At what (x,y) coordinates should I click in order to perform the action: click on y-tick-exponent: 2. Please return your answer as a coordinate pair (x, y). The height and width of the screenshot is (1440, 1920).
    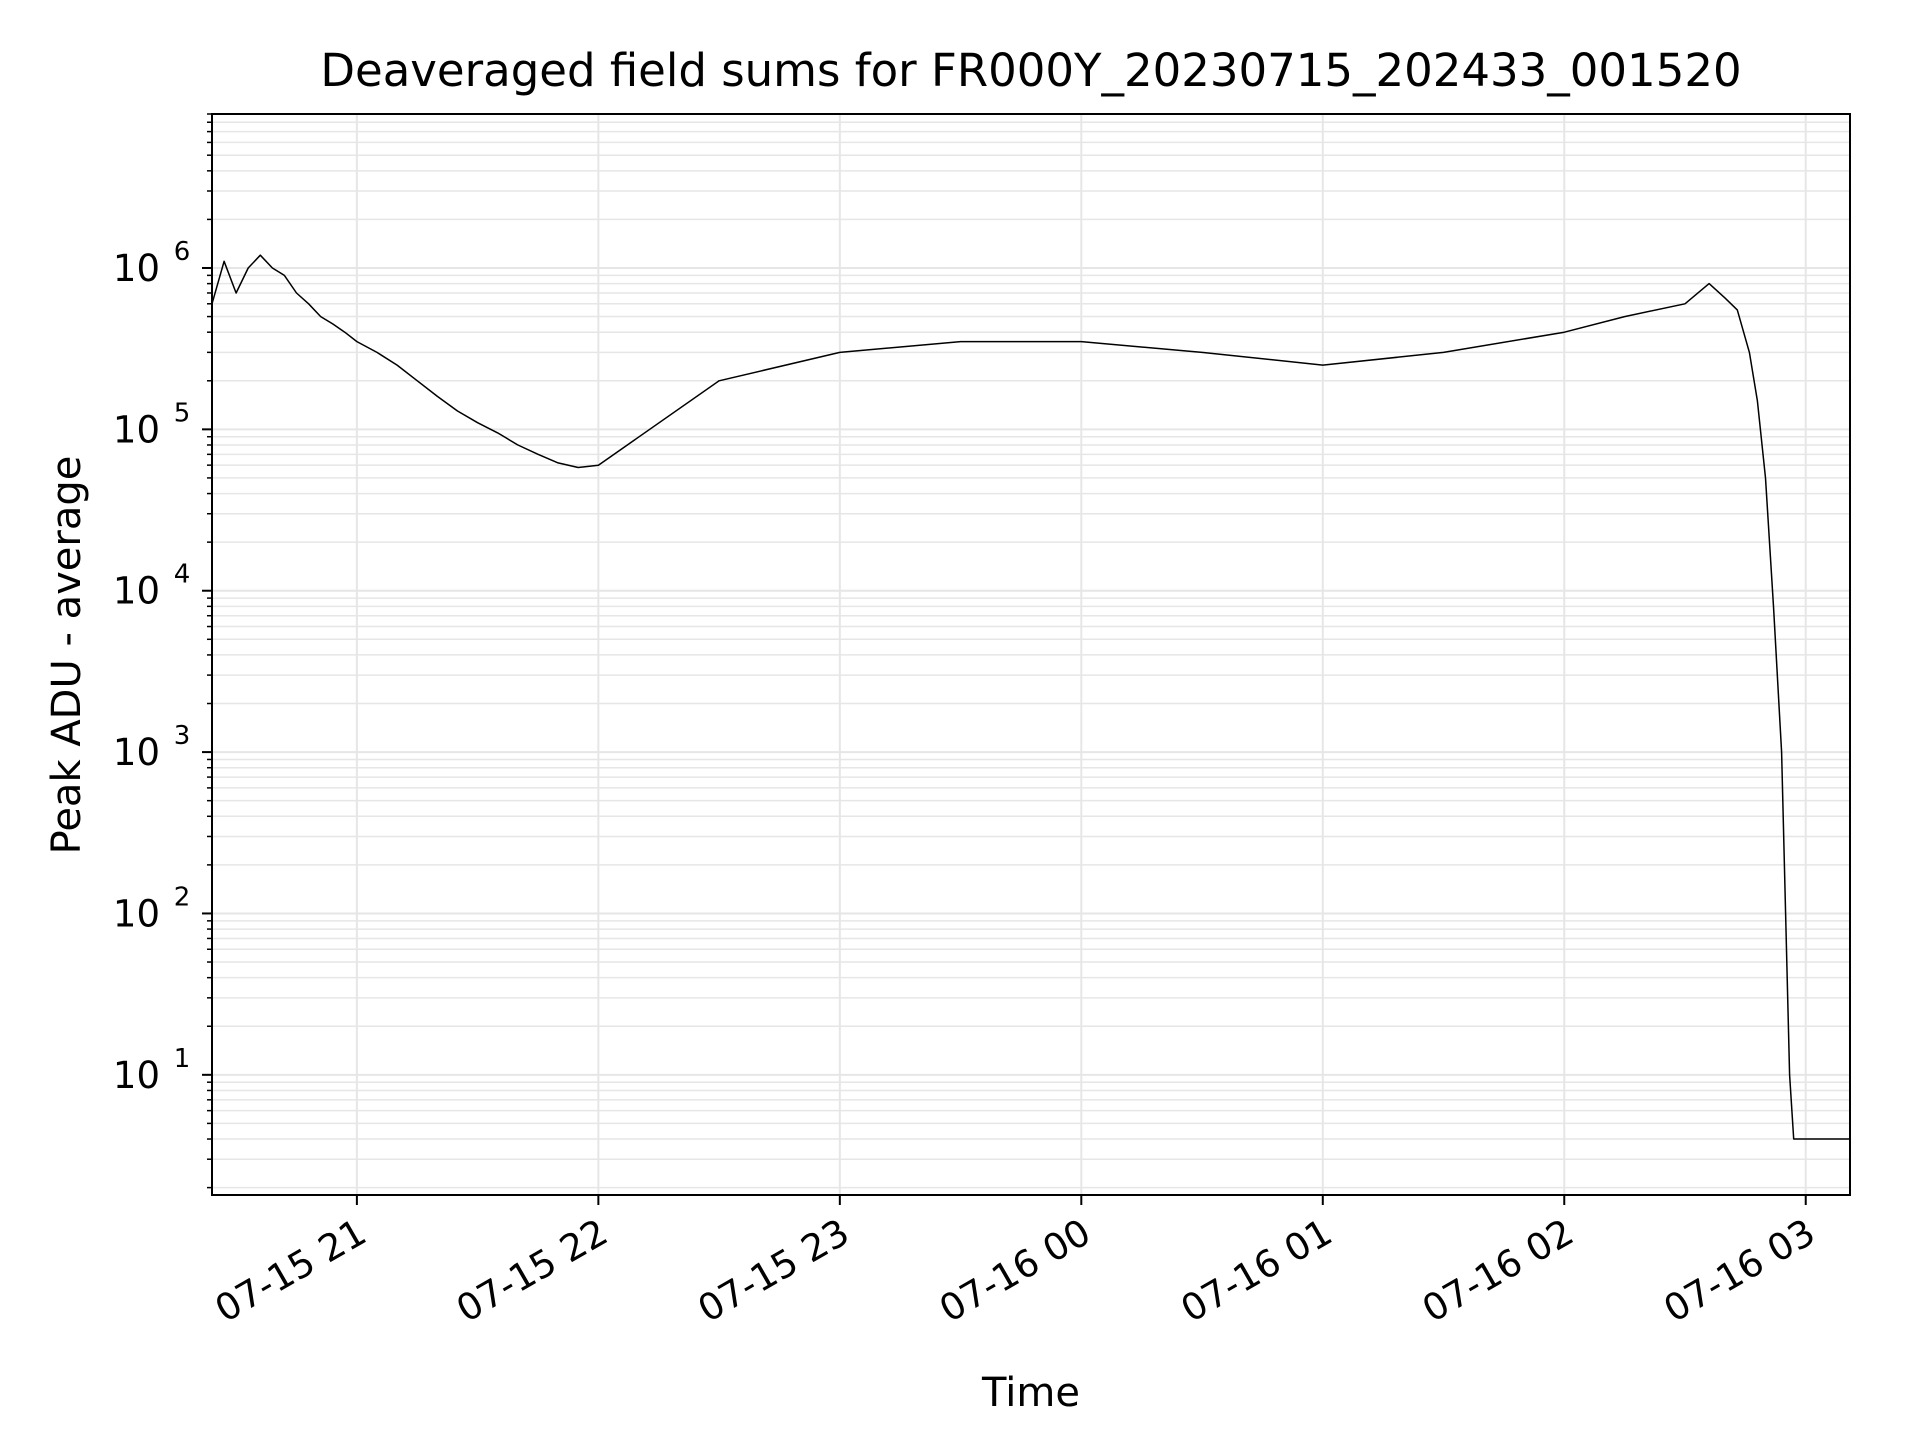
    Looking at the image, I should click on (182, 897).